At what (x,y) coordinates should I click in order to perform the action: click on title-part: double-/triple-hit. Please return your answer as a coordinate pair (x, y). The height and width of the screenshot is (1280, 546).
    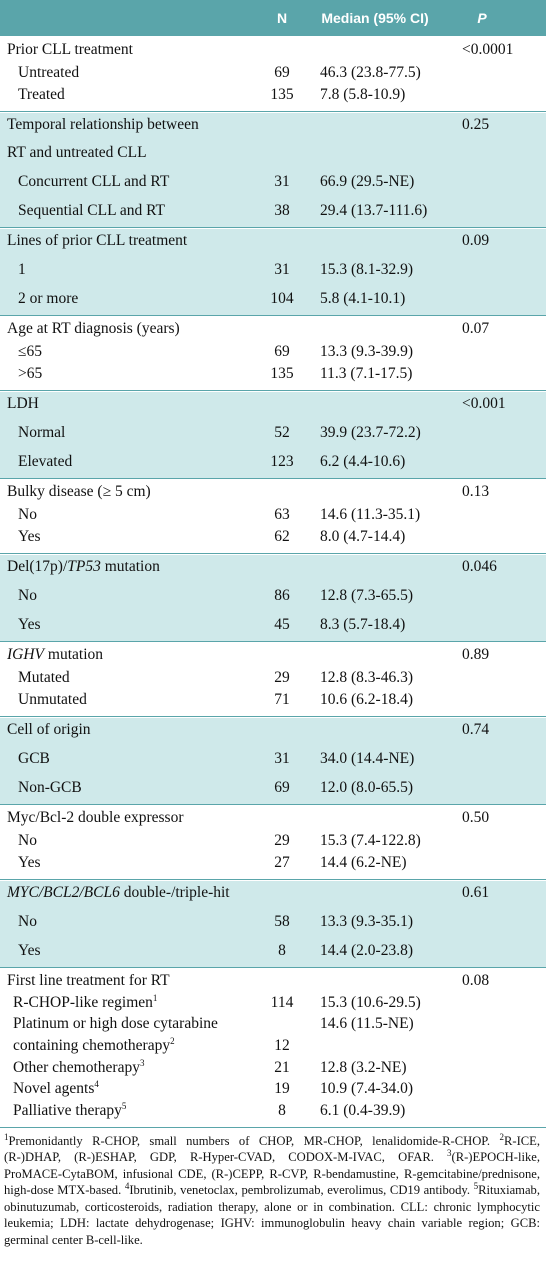
    Looking at the image, I should click on (174, 892).